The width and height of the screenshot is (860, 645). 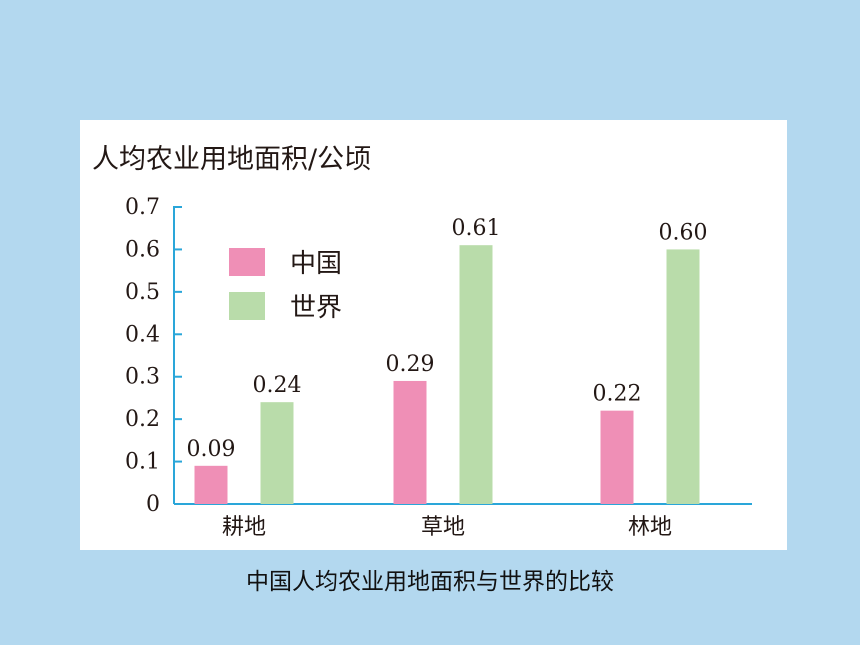 What do you see at coordinates (430, 582) in the screenshot?
I see `figure-caption: 中国人均农业用地面积与世界的比较` at bounding box center [430, 582].